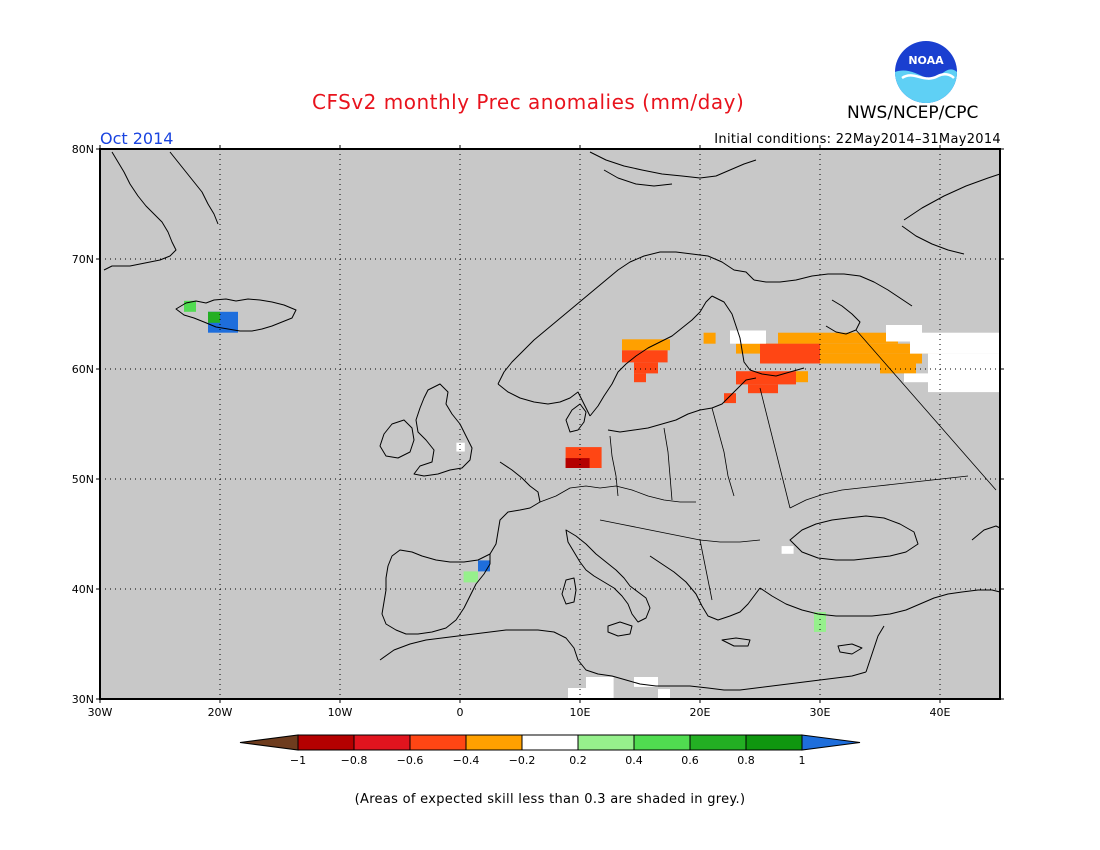 This screenshot has width=1100, height=850. I want to click on cyprus-coast, so click(850, 649).